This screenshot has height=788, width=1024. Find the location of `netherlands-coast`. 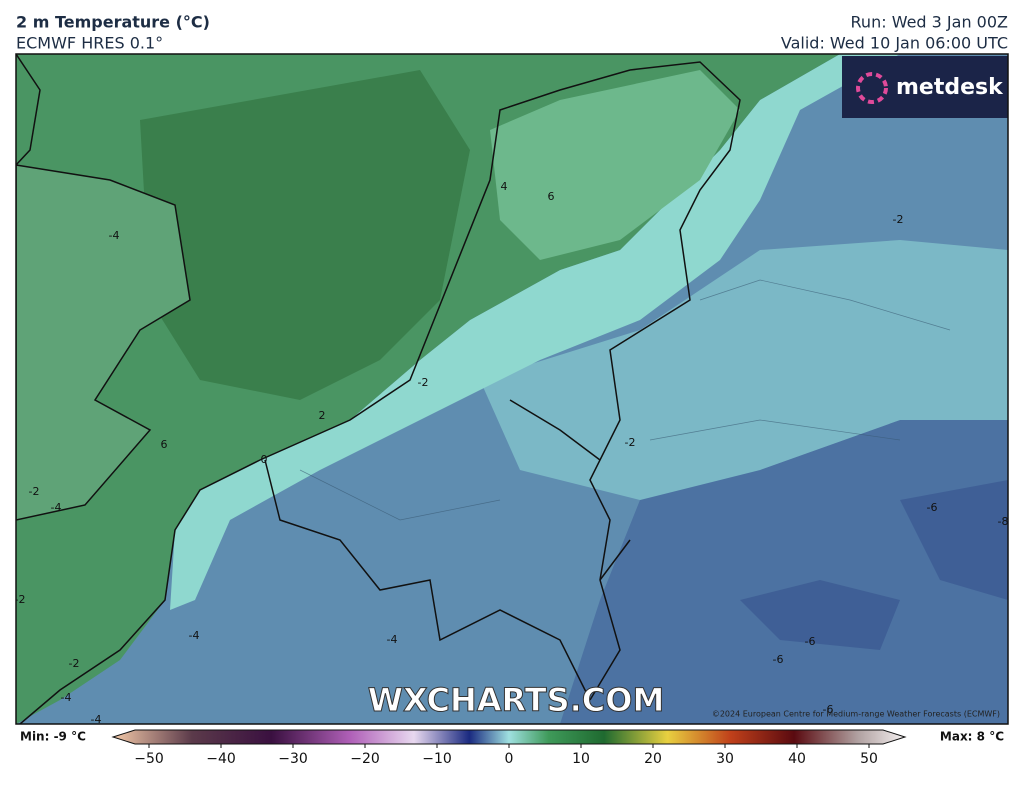

netherlands-coast is located at coordinates (615, 165).